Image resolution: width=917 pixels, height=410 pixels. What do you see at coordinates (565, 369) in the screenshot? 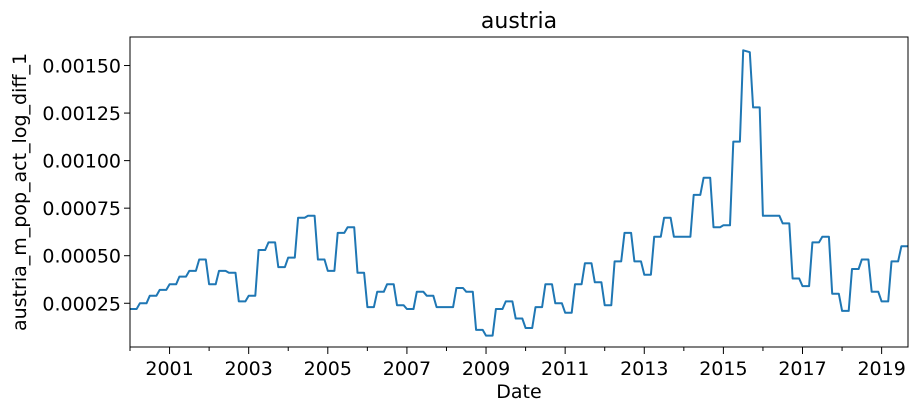
I see `x-tick-label: 2011` at bounding box center [565, 369].